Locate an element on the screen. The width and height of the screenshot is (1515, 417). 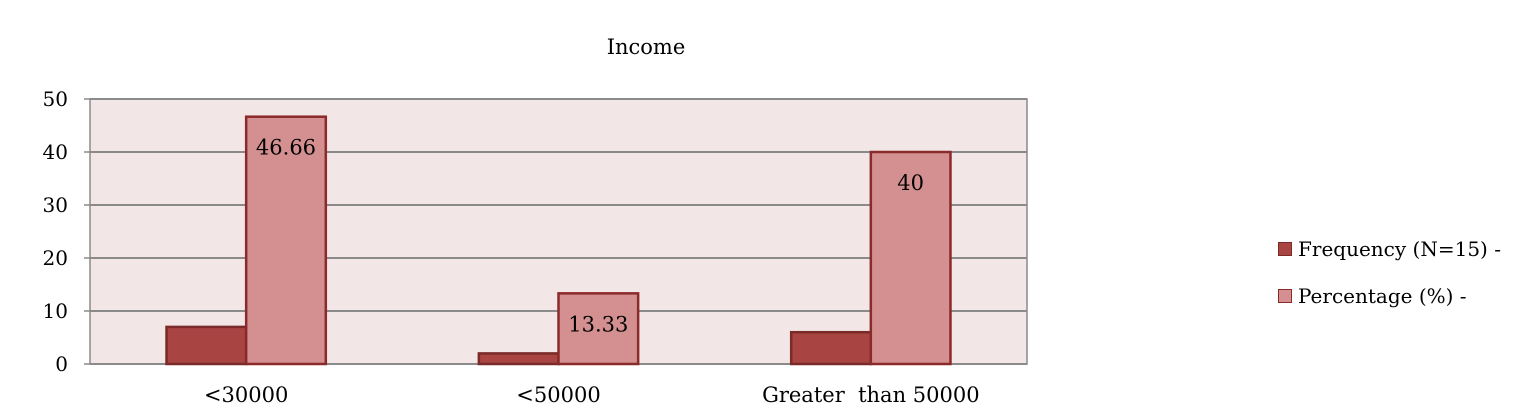
legend-item-percentage: Percentage (%) - is located at coordinates (1389, 296).